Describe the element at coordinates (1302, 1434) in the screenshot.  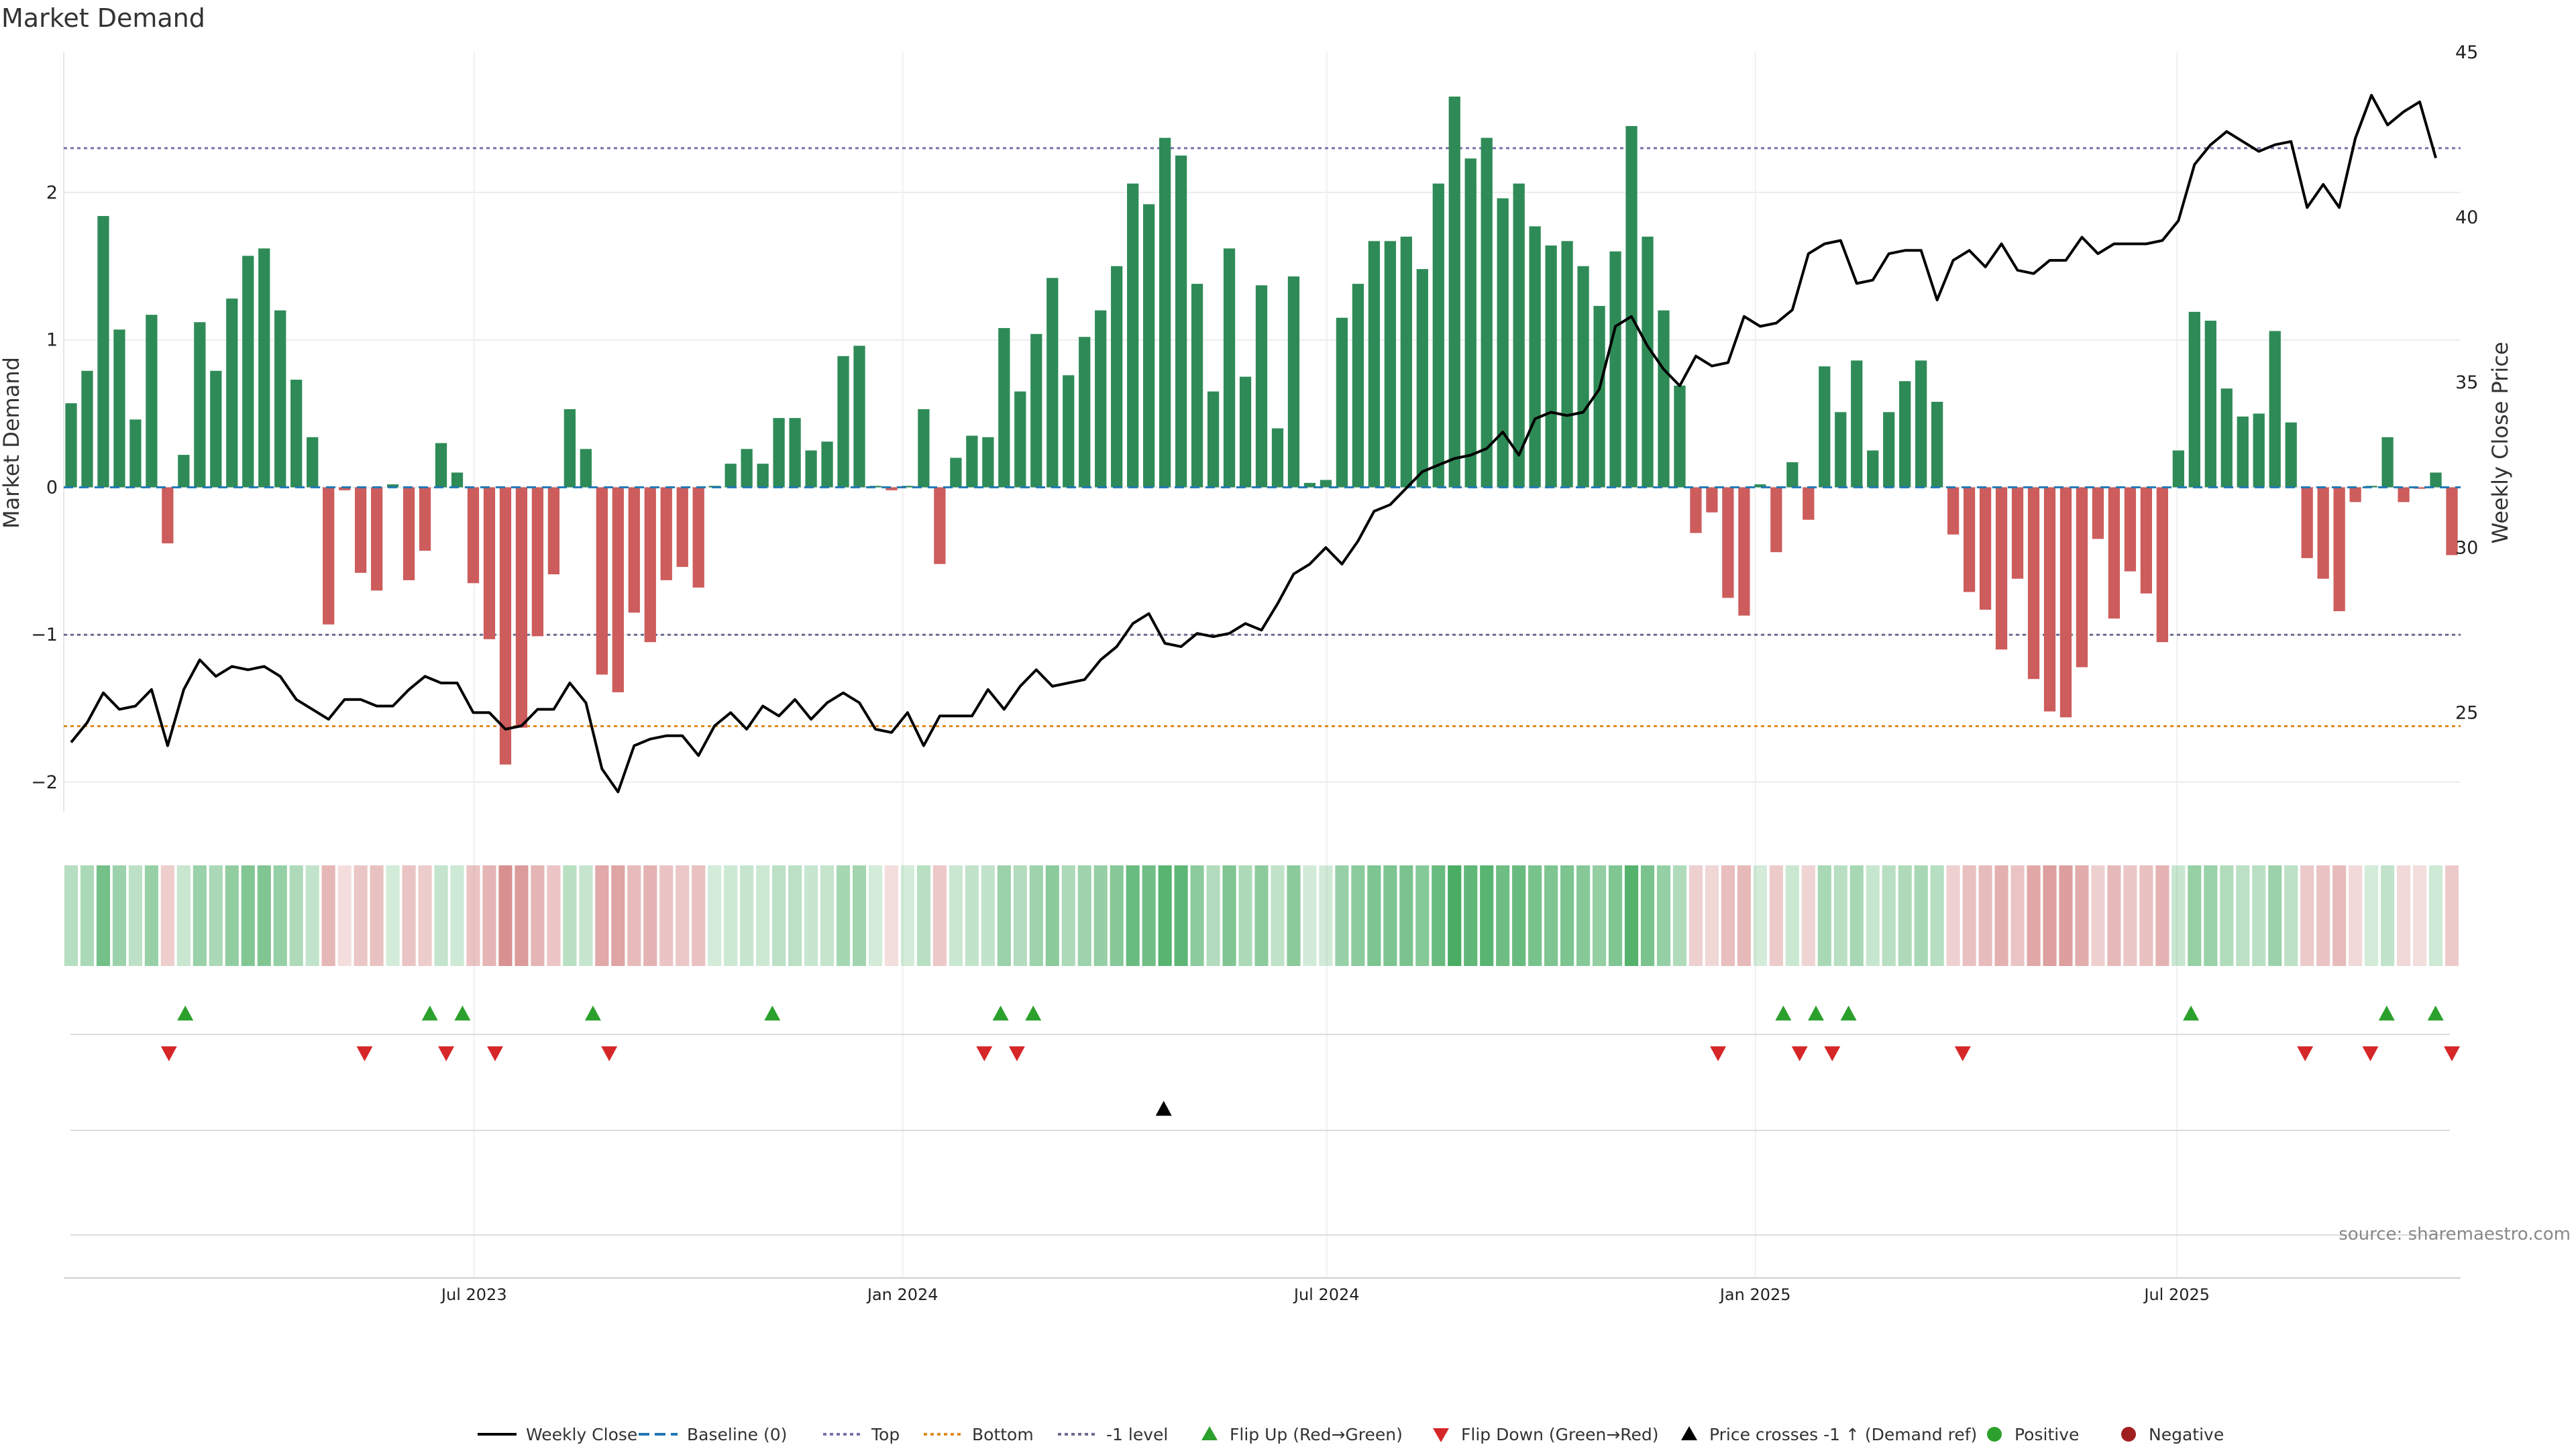
I see `legend-item: Flip Up (Red→Green)` at that location.